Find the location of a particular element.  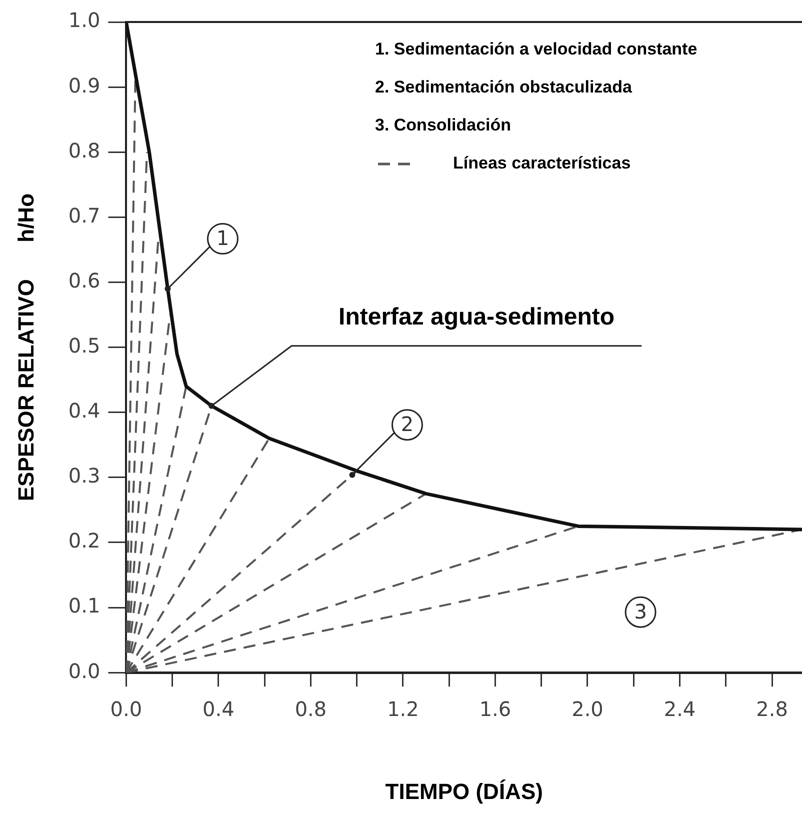

x-axis-title: TIEMPO (DÍAS) is located at coordinates (464, 791).